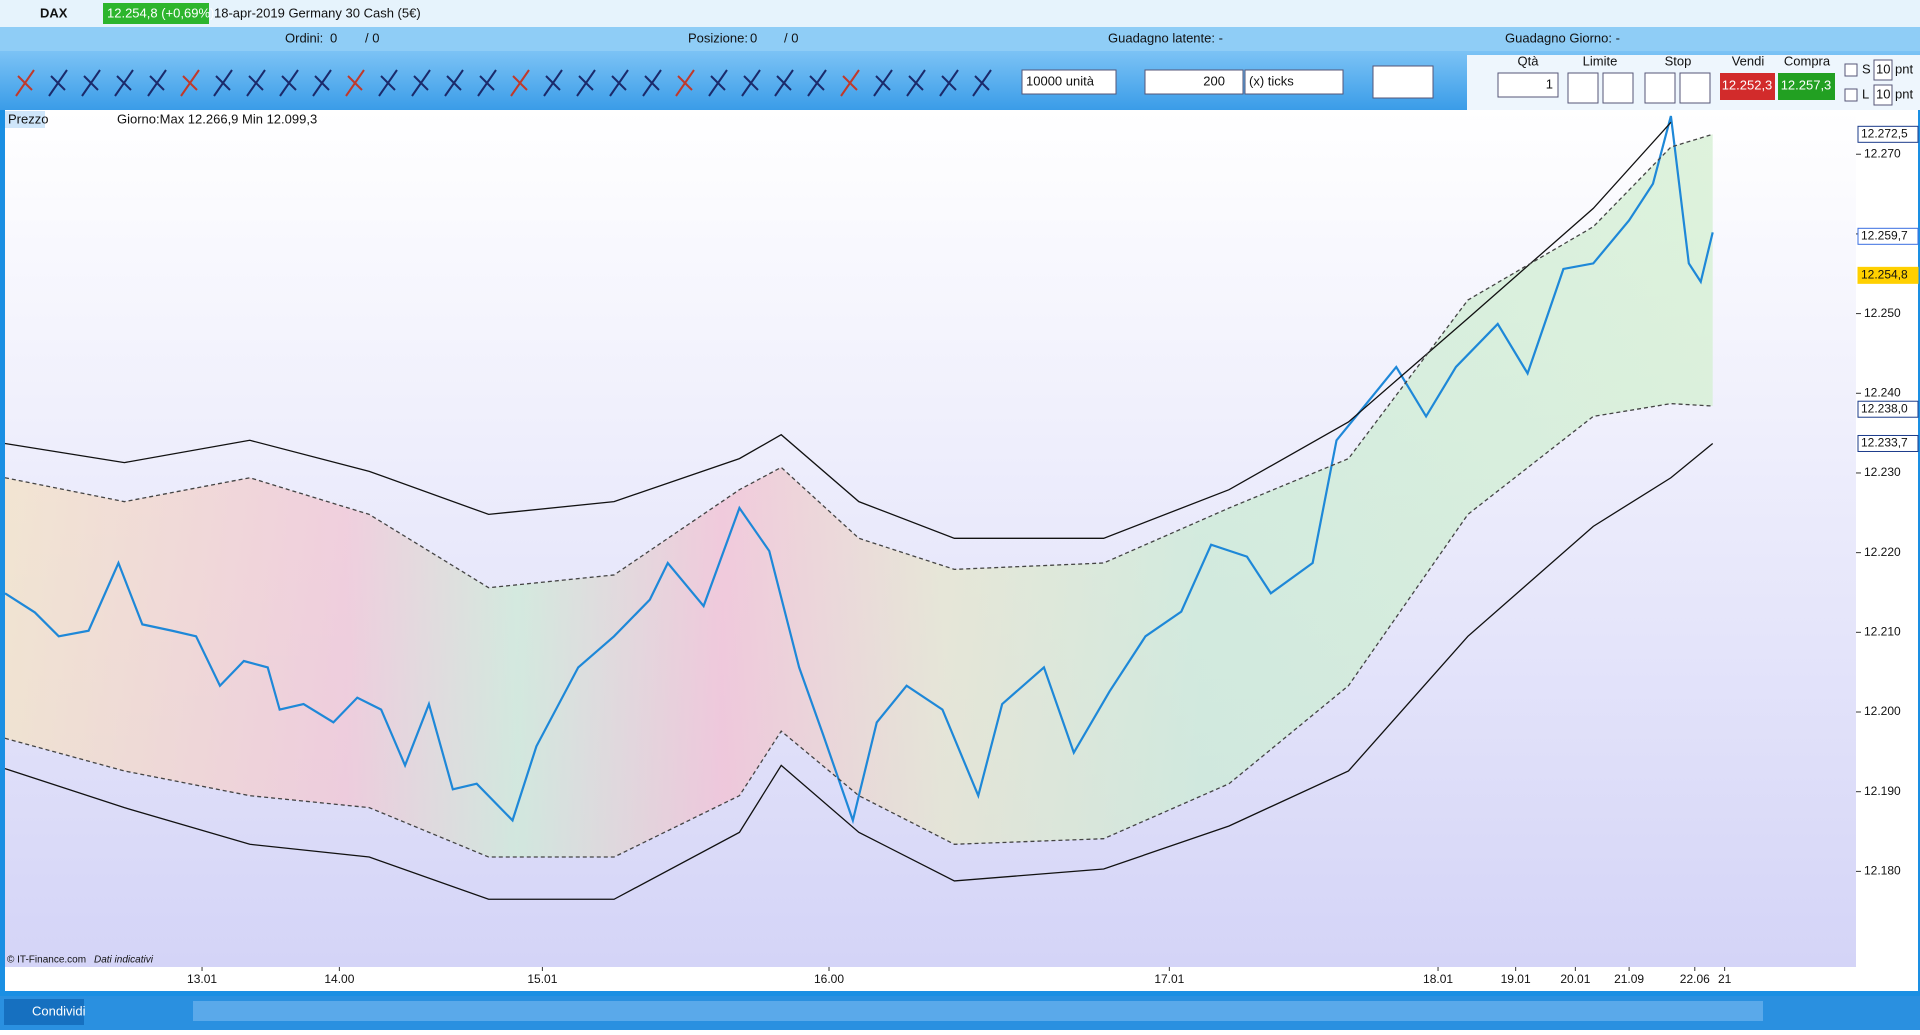 The image size is (1920, 1035). I want to click on s-label: S, so click(1866, 68).